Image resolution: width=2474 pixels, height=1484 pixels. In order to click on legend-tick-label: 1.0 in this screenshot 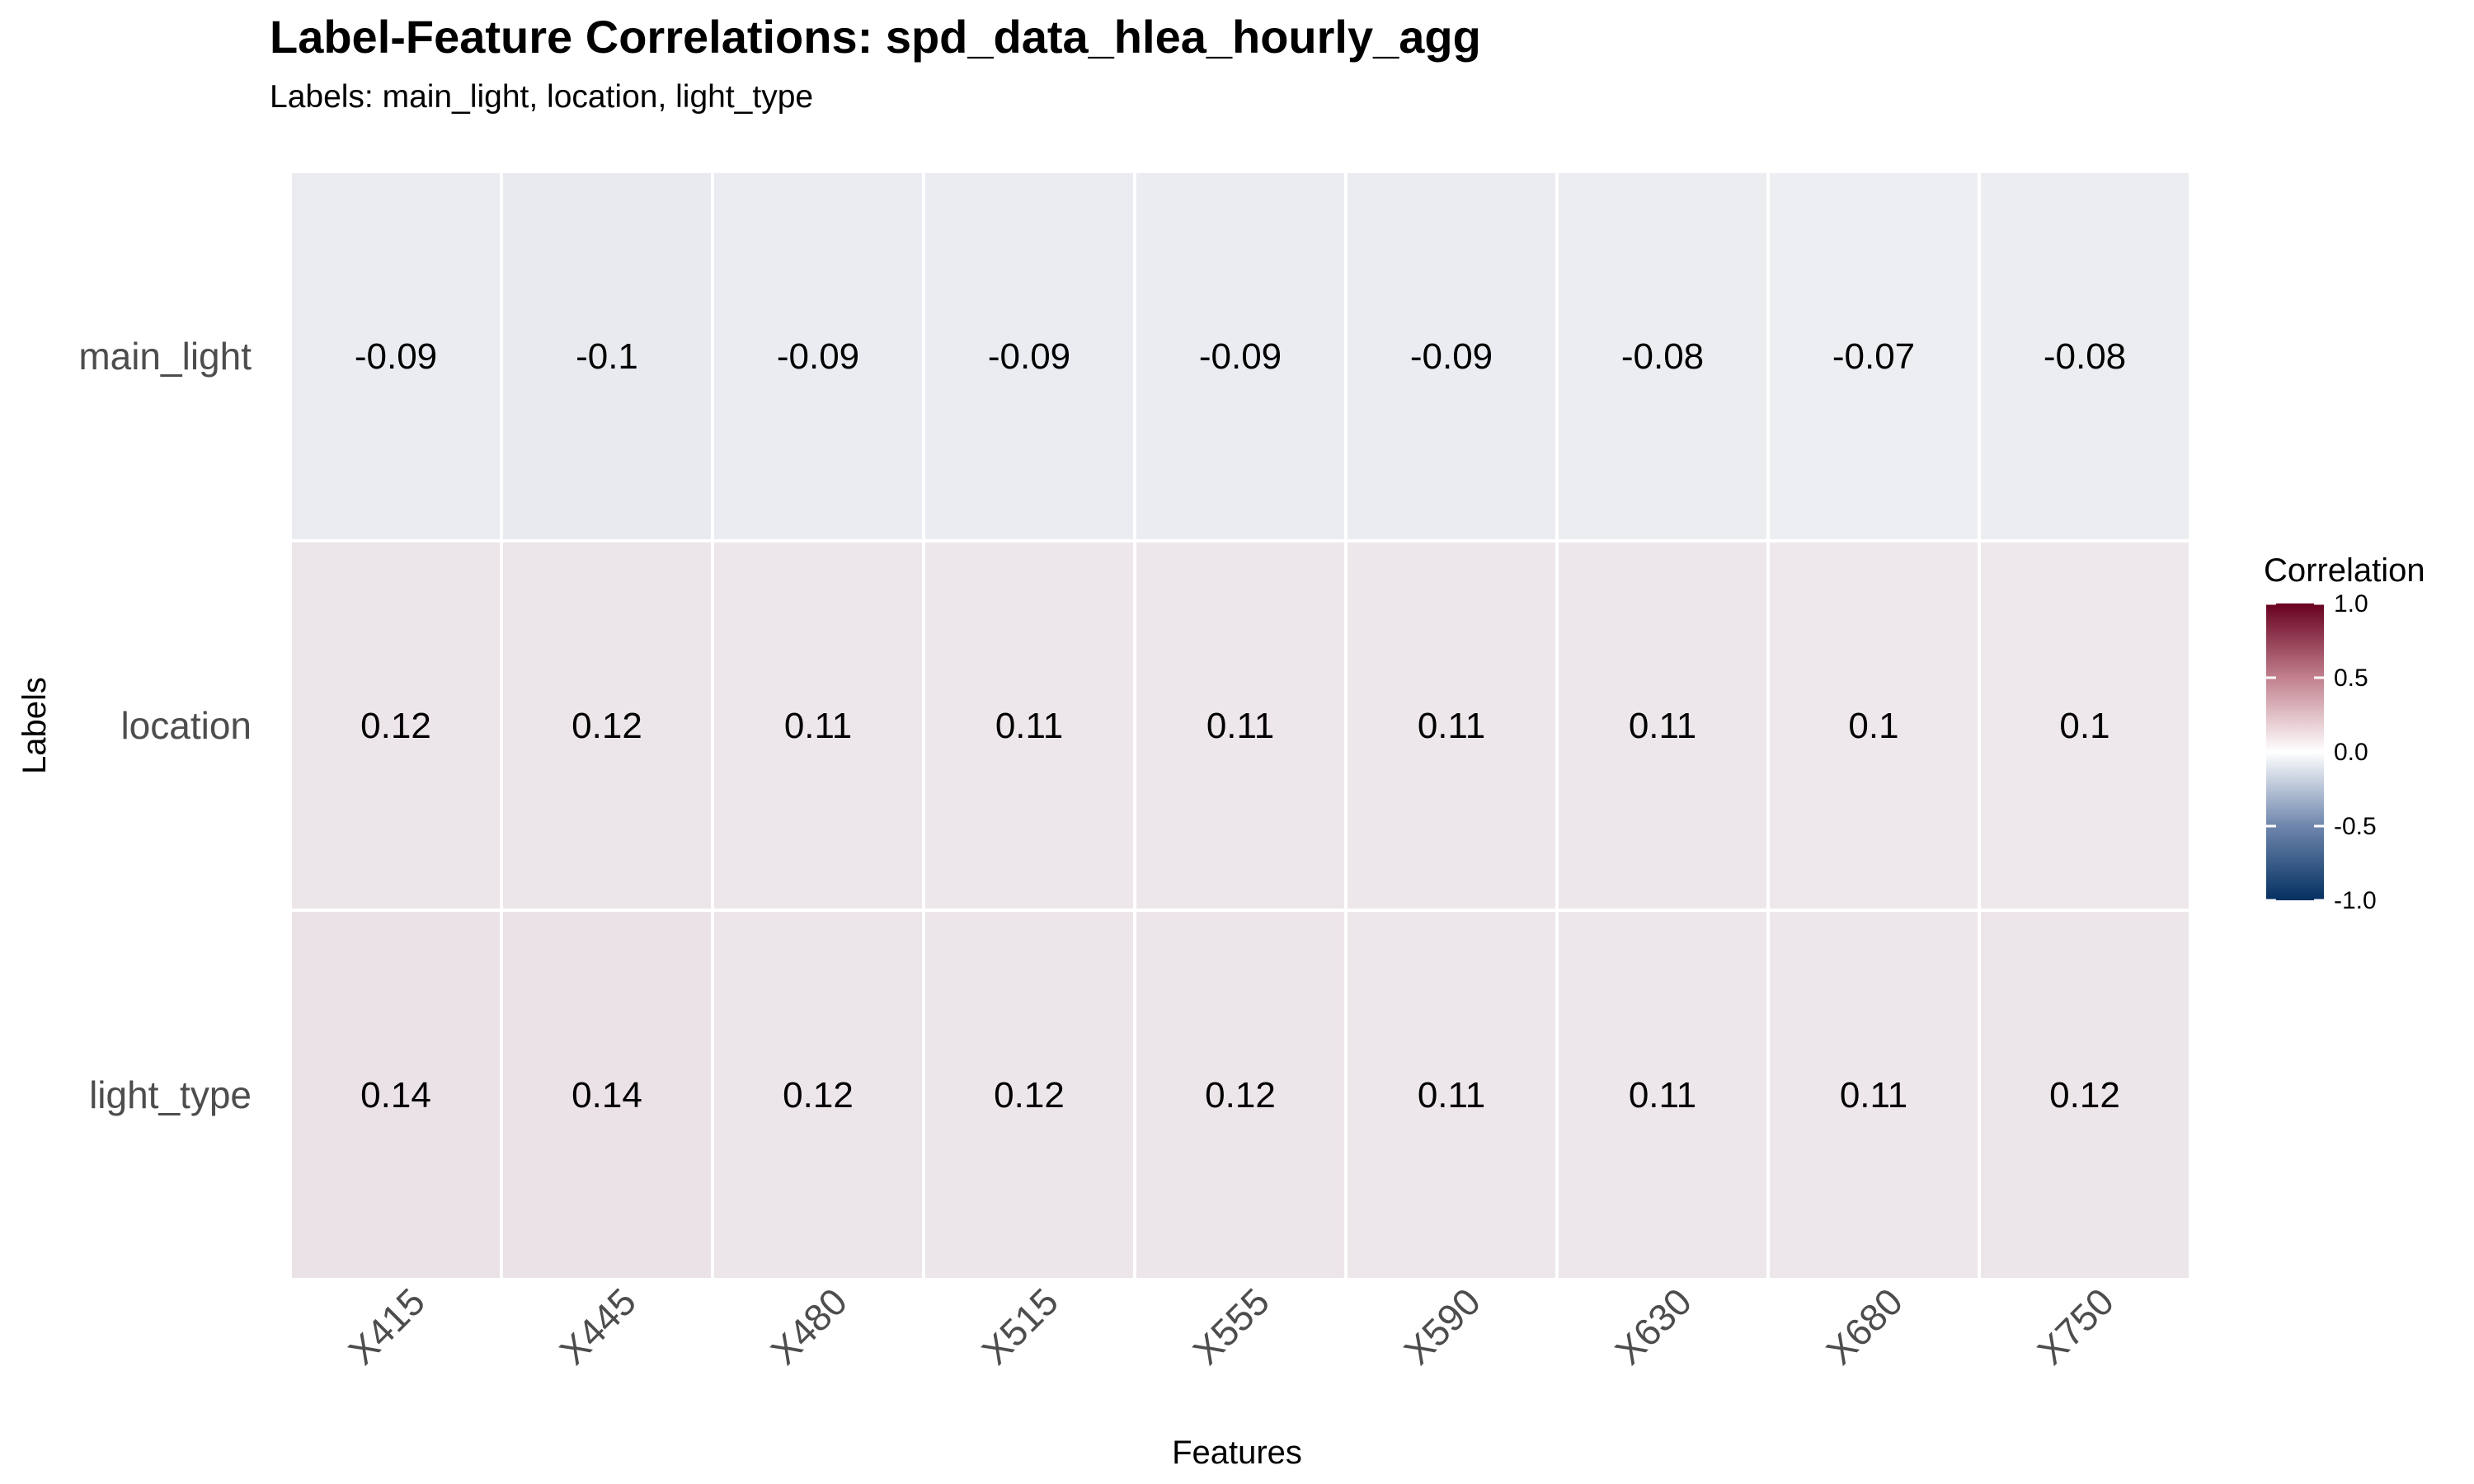, I will do `click(2351, 604)`.